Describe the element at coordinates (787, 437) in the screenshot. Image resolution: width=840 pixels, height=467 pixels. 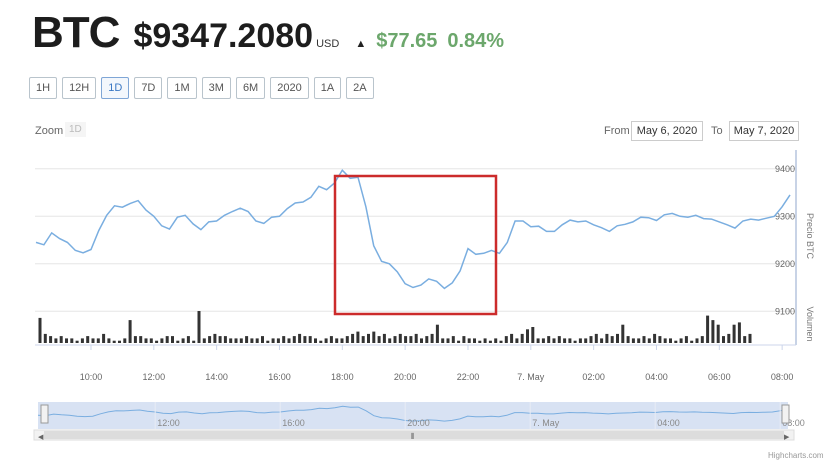
I see `scroll-right-arrow-icon: ▶` at that location.